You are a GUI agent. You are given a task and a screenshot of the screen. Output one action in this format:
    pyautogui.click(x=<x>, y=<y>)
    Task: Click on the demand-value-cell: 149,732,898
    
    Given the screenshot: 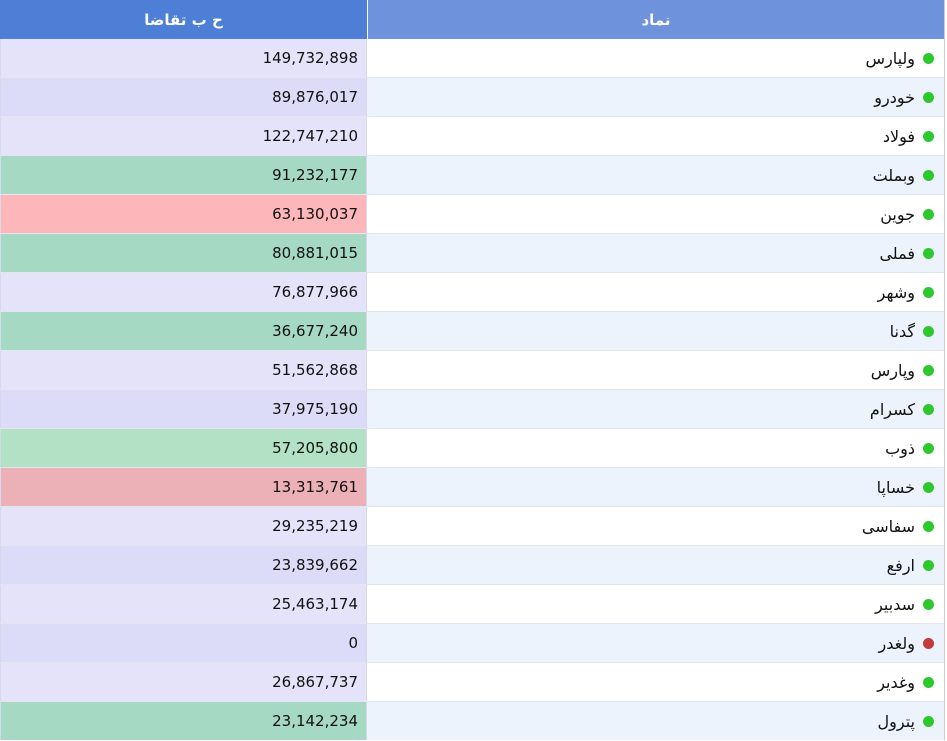 What is the action you would take?
    pyautogui.click(x=183, y=58)
    